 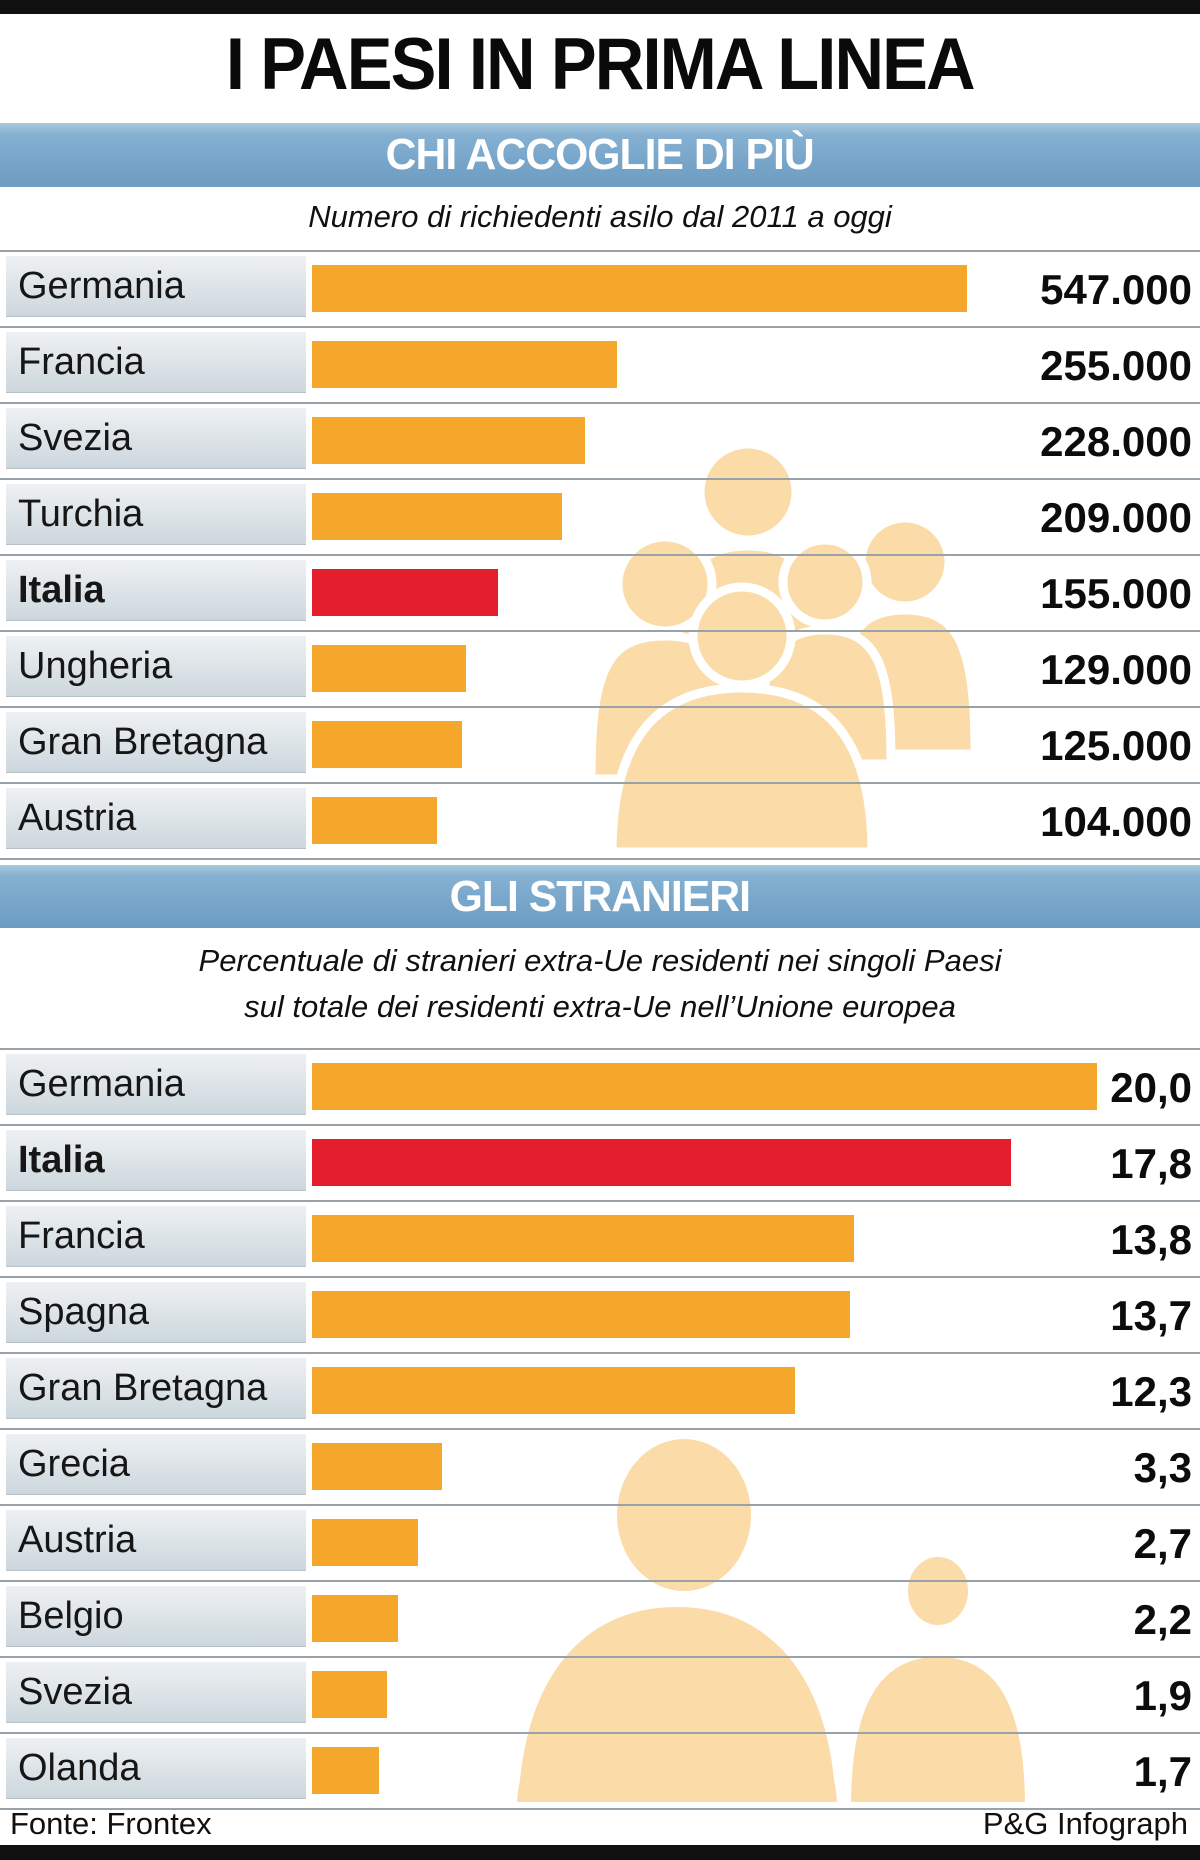 I want to click on country-label-cell: Belgio, so click(x=156, y=1616).